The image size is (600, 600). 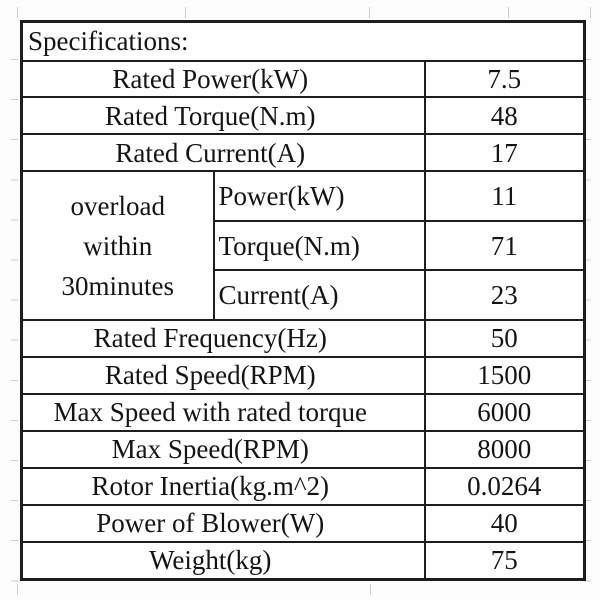 I want to click on spec-value: 71, so click(x=504, y=245).